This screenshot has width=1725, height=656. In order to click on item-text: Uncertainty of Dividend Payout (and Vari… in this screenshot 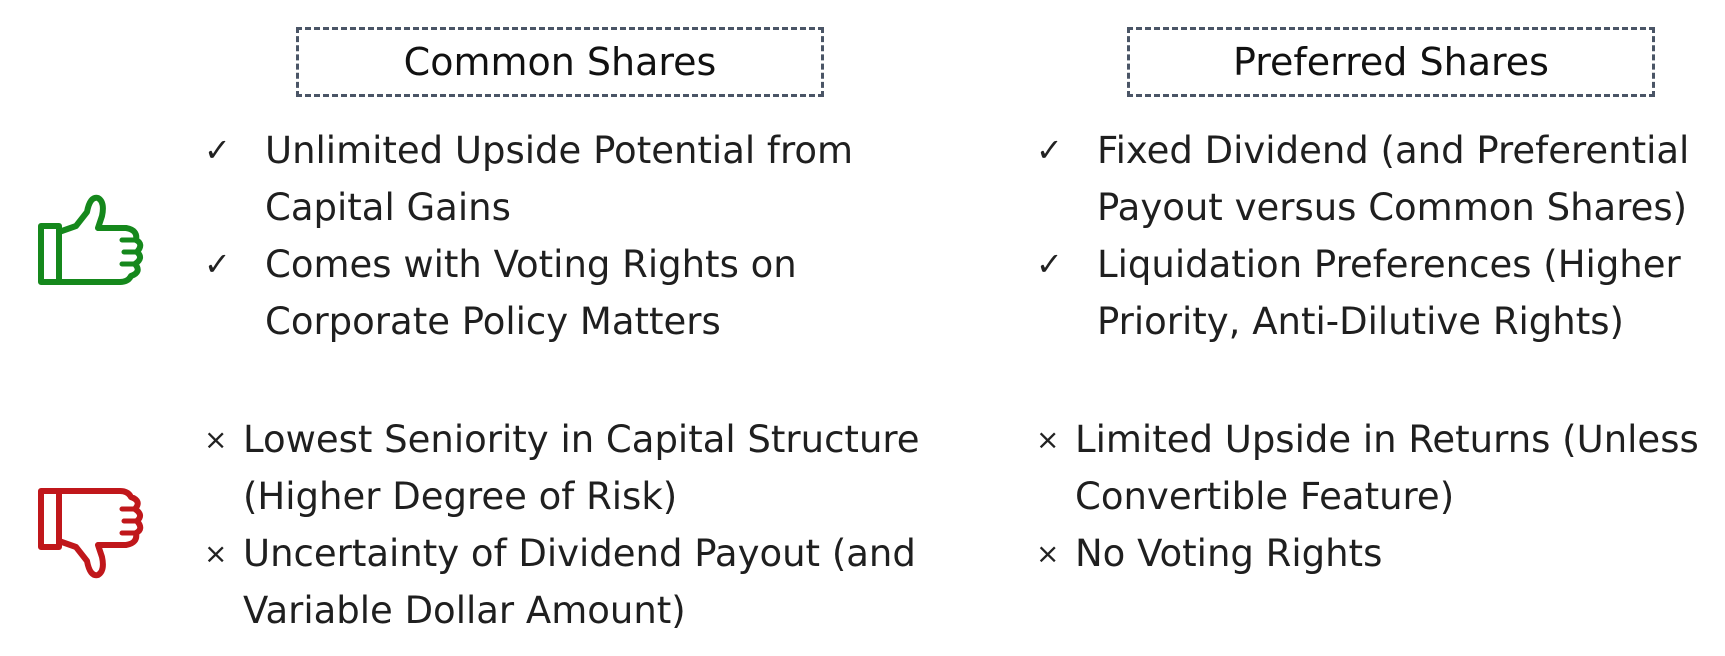, I will do `click(579, 582)`.